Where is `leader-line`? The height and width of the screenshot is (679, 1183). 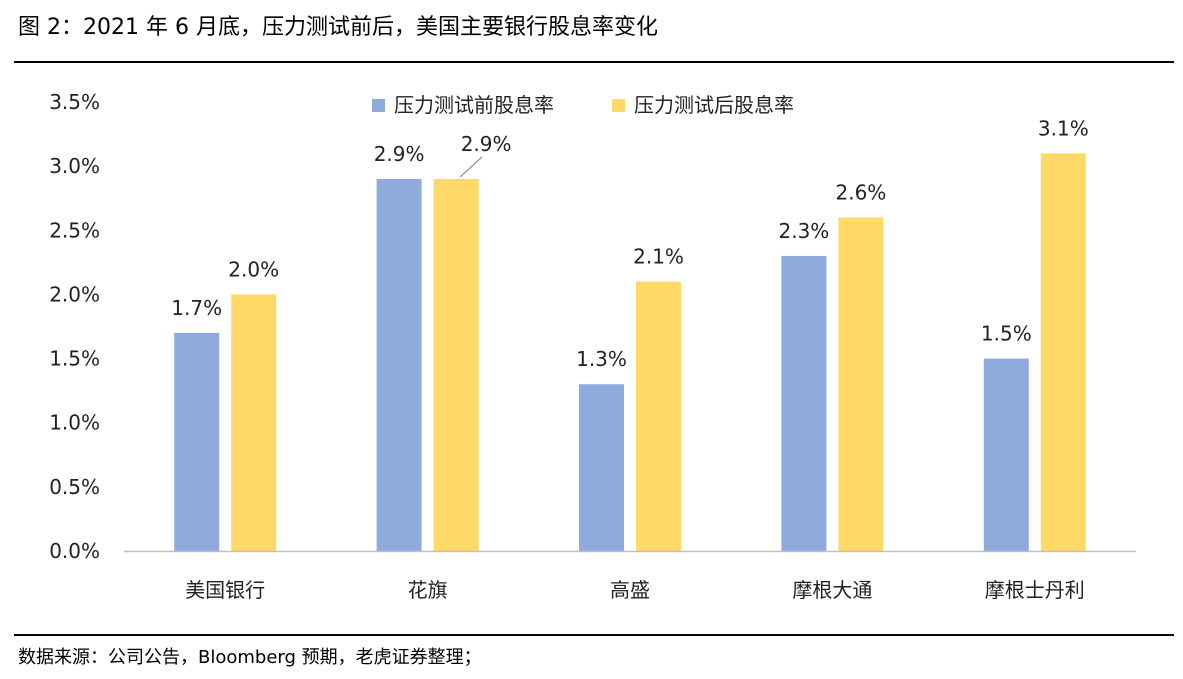 leader-line is located at coordinates (471, 167).